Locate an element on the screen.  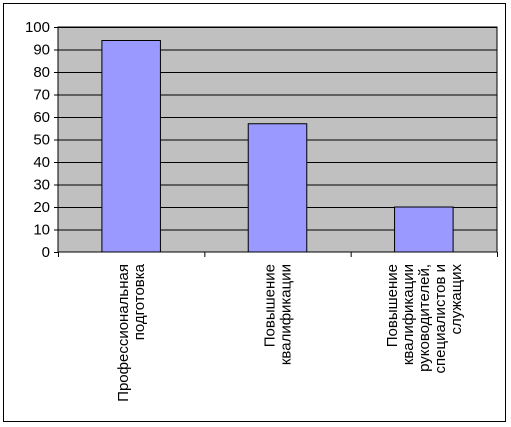
y-tick-label-2: 20 is located at coordinates (41, 207).